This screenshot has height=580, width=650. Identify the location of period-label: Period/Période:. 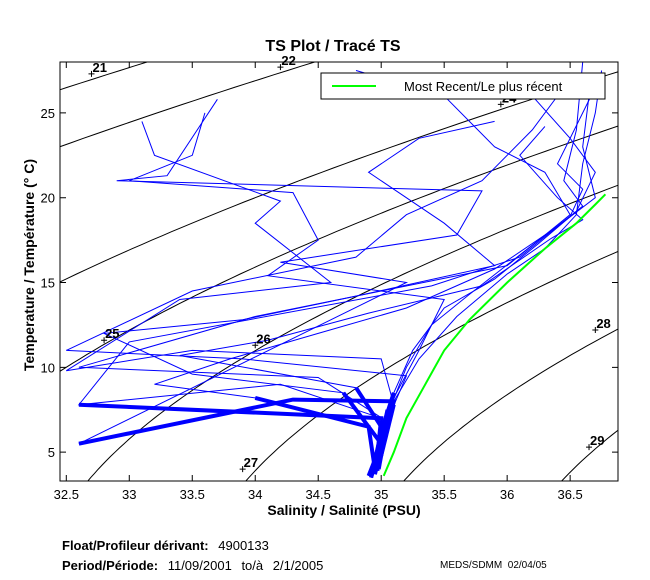
(110, 565).